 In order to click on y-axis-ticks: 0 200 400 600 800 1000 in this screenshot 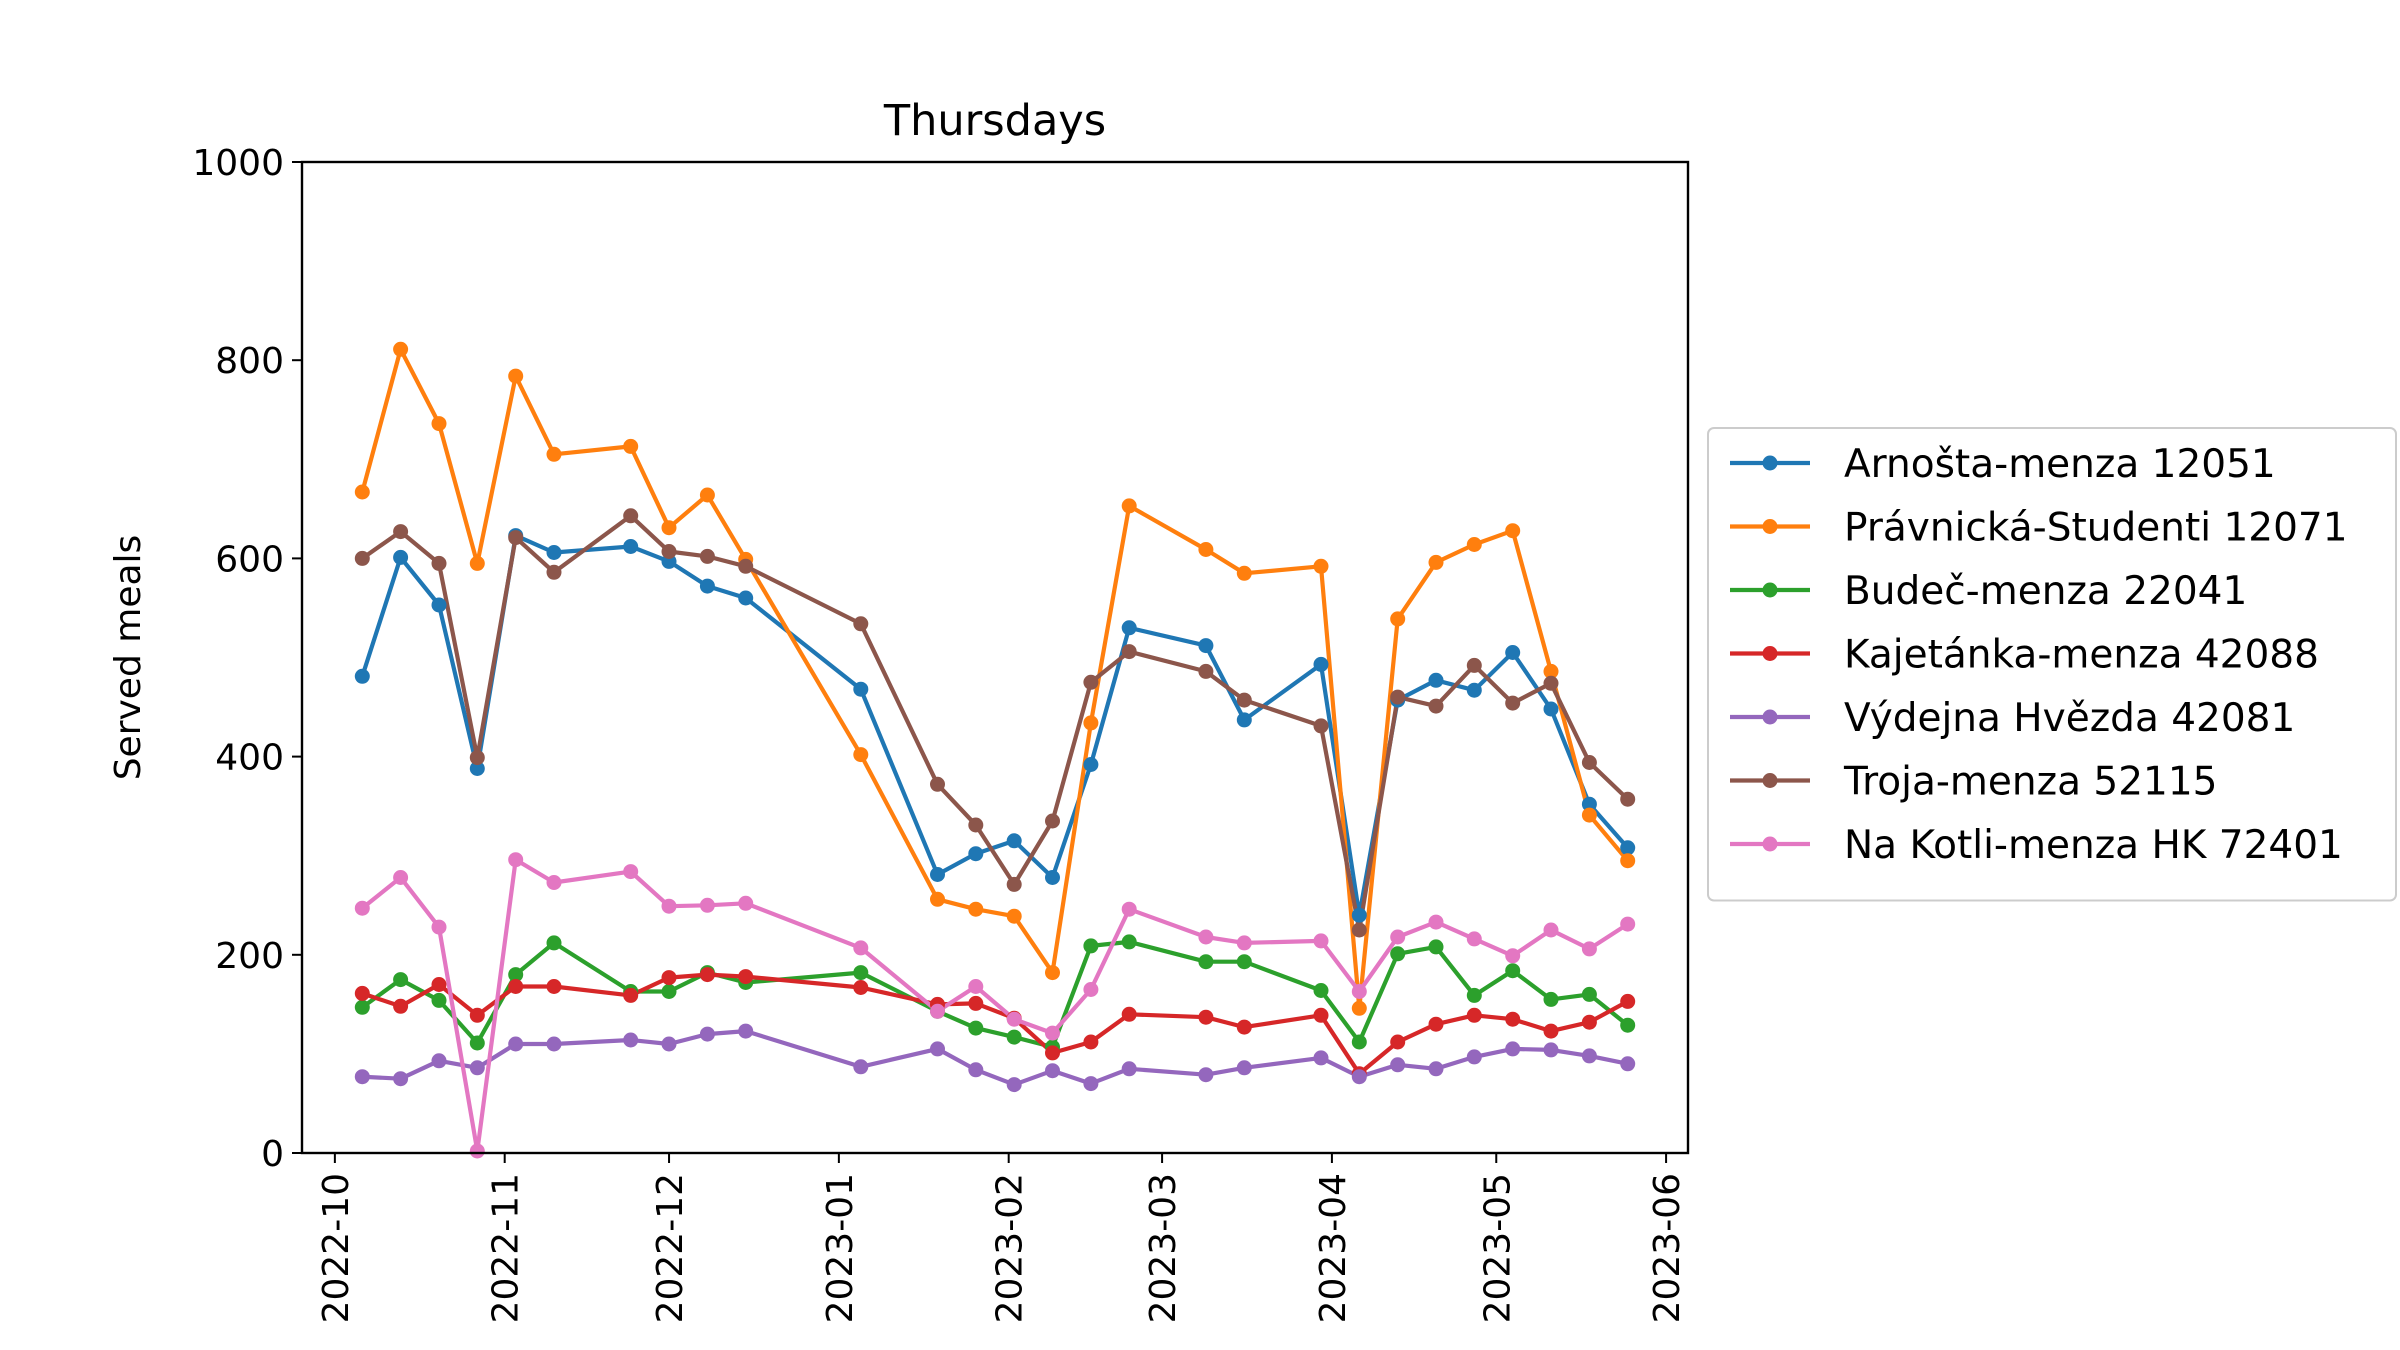, I will do `click(247, 659)`.